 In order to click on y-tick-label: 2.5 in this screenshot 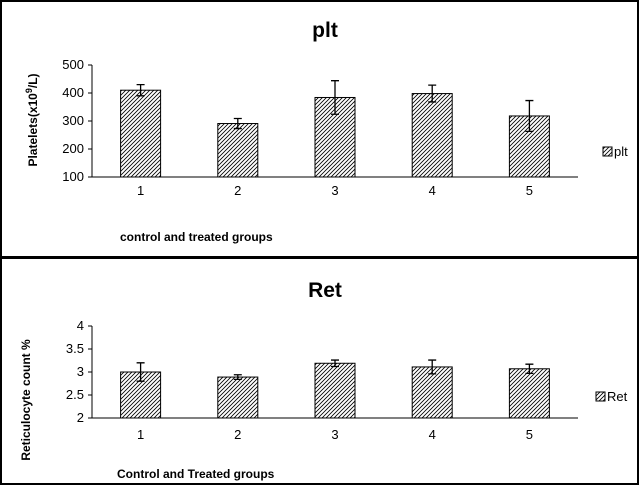, I will do `click(75, 394)`.